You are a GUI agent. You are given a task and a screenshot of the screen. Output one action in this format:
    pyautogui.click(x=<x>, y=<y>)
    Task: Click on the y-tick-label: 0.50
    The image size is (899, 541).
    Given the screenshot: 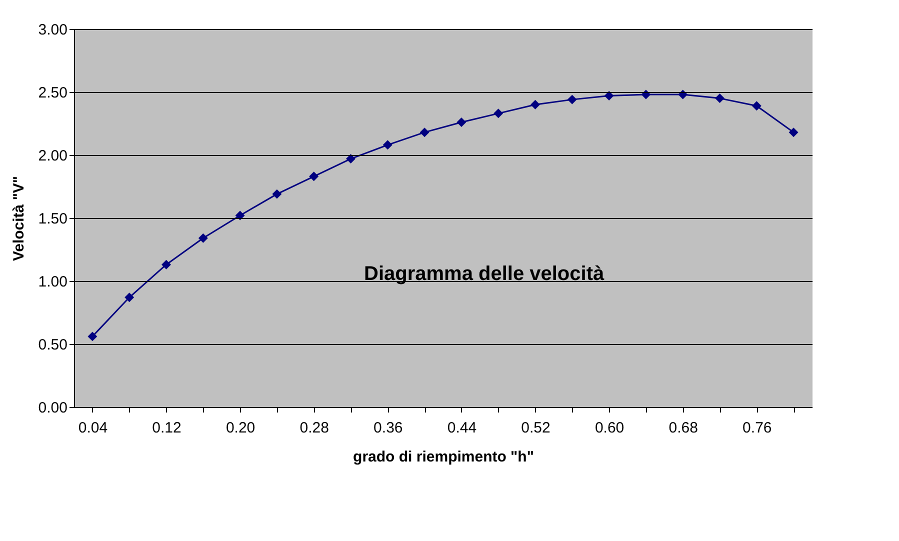 What is the action you would take?
    pyautogui.click(x=53, y=345)
    